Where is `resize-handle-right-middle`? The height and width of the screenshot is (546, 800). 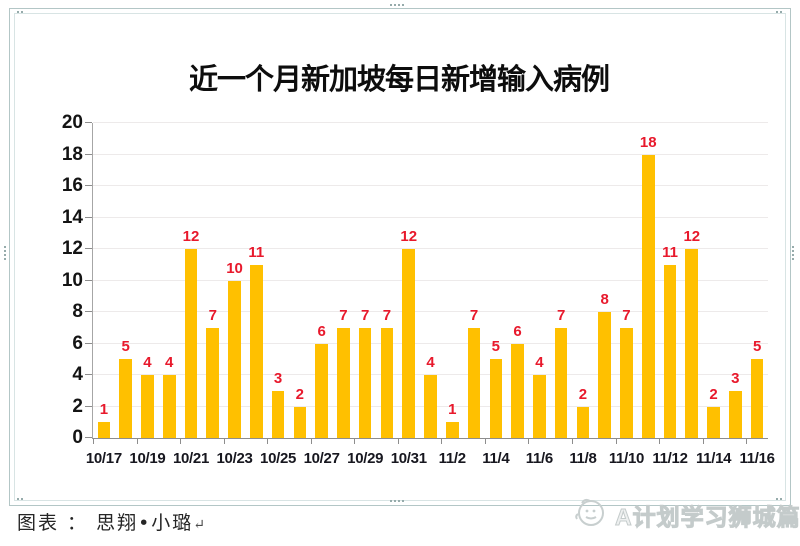 resize-handle-right-middle is located at coordinates (793, 253).